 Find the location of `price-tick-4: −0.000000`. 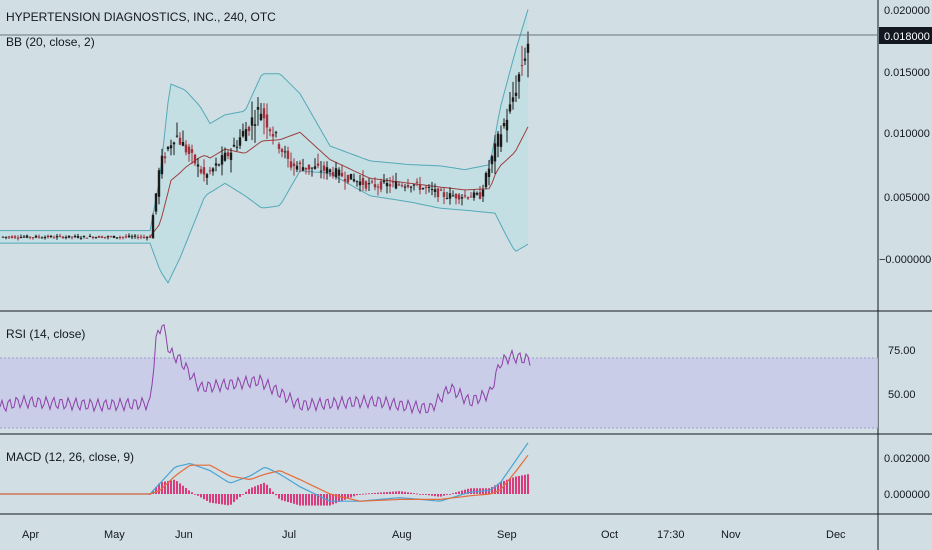

price-tick-4: −0.000000 is located at coordinates (905, 260).